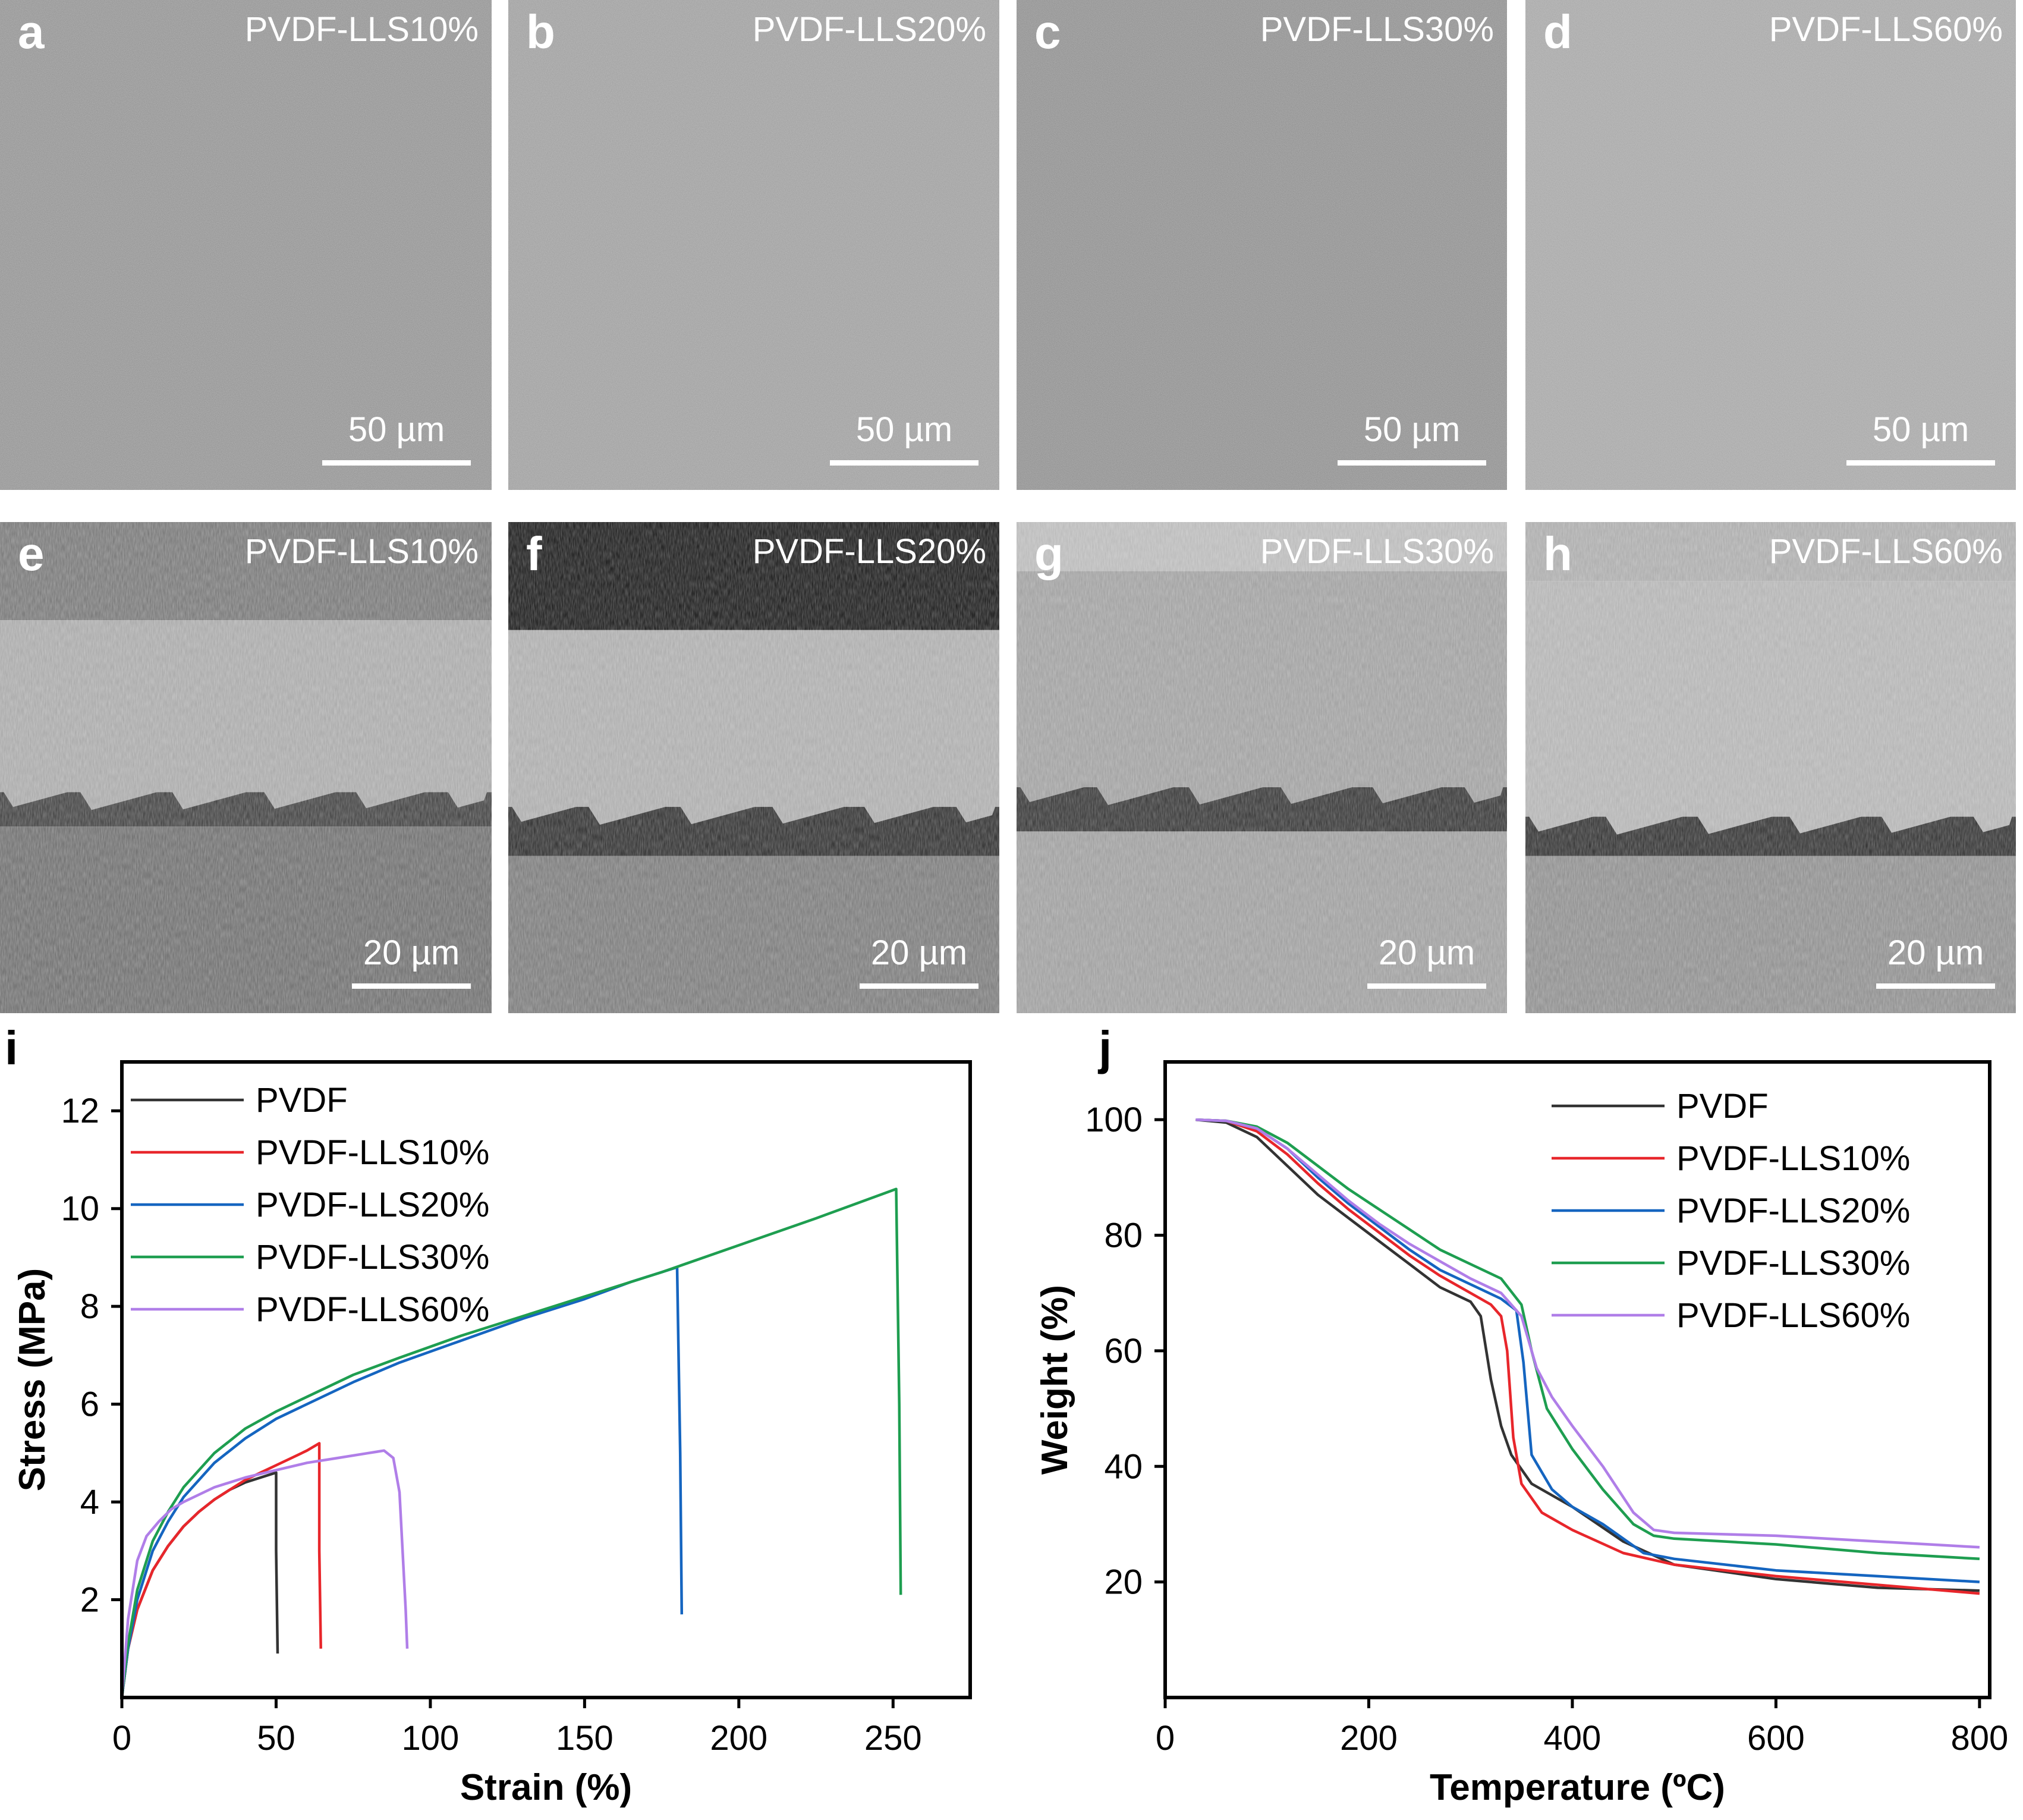 The height and width of the screenshot is (1820, 2023). I want to click on sem-panel-g: g PVDF-LLS30% 20 µm, so click(1262, 767).